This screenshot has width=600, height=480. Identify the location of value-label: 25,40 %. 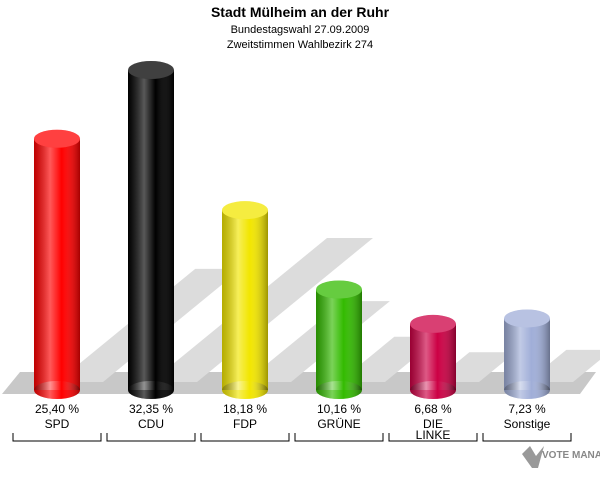
(57, 409).